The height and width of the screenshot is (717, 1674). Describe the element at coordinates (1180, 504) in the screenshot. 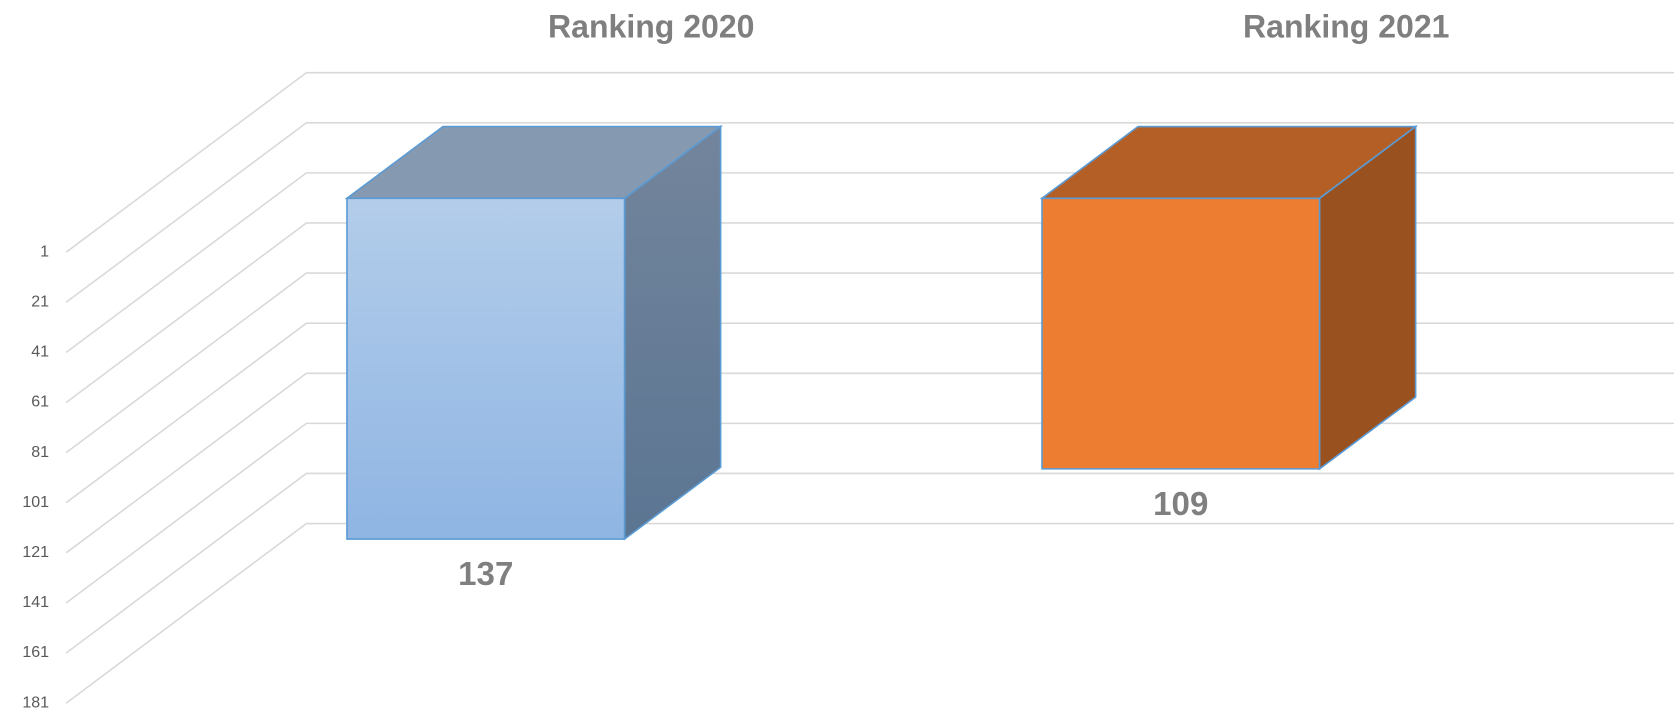

I see `data-label: 109` at that location.